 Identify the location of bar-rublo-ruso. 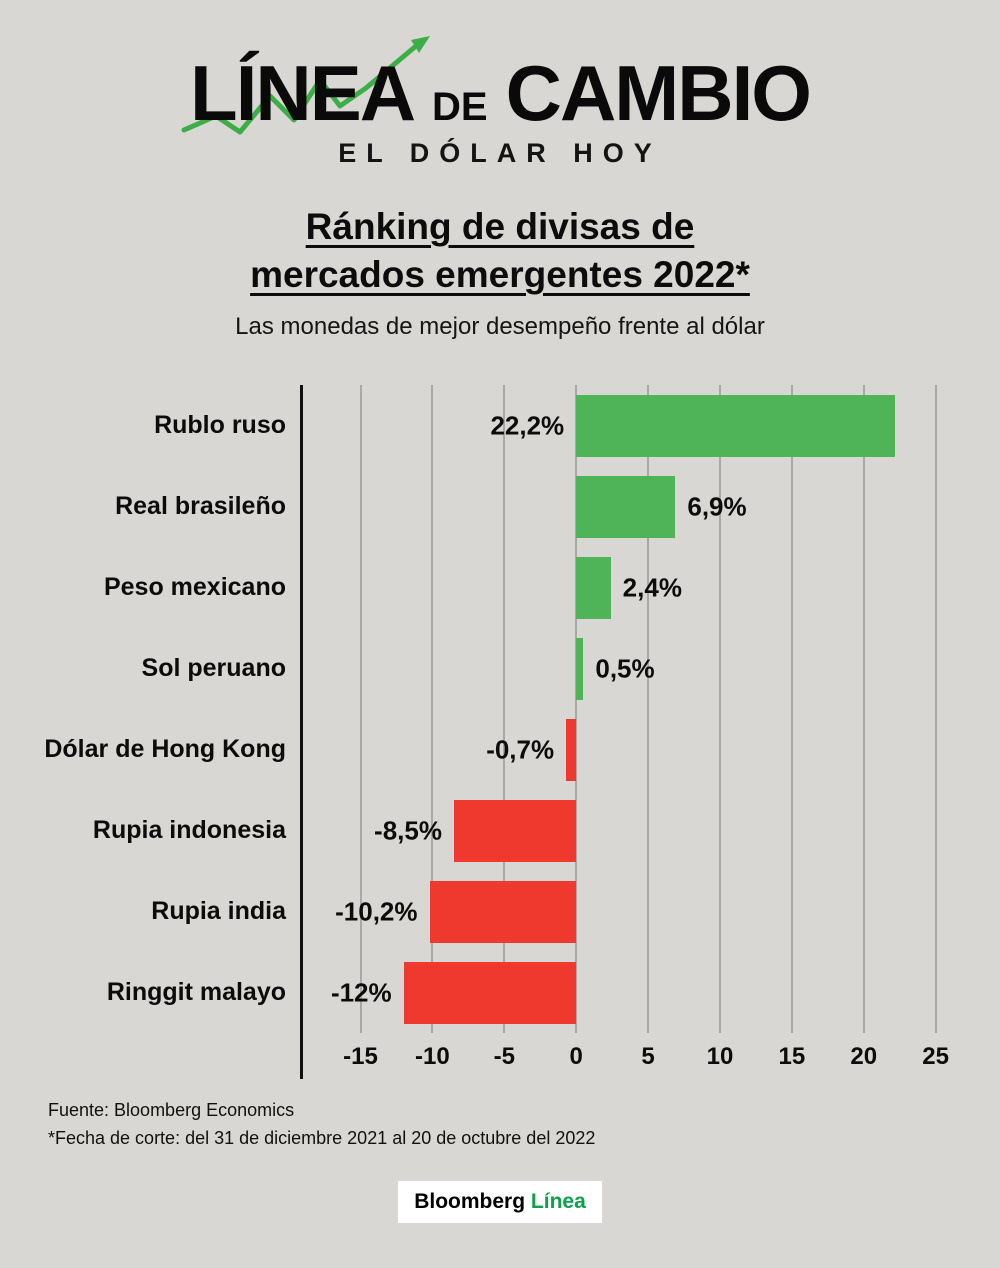
(736, 425).